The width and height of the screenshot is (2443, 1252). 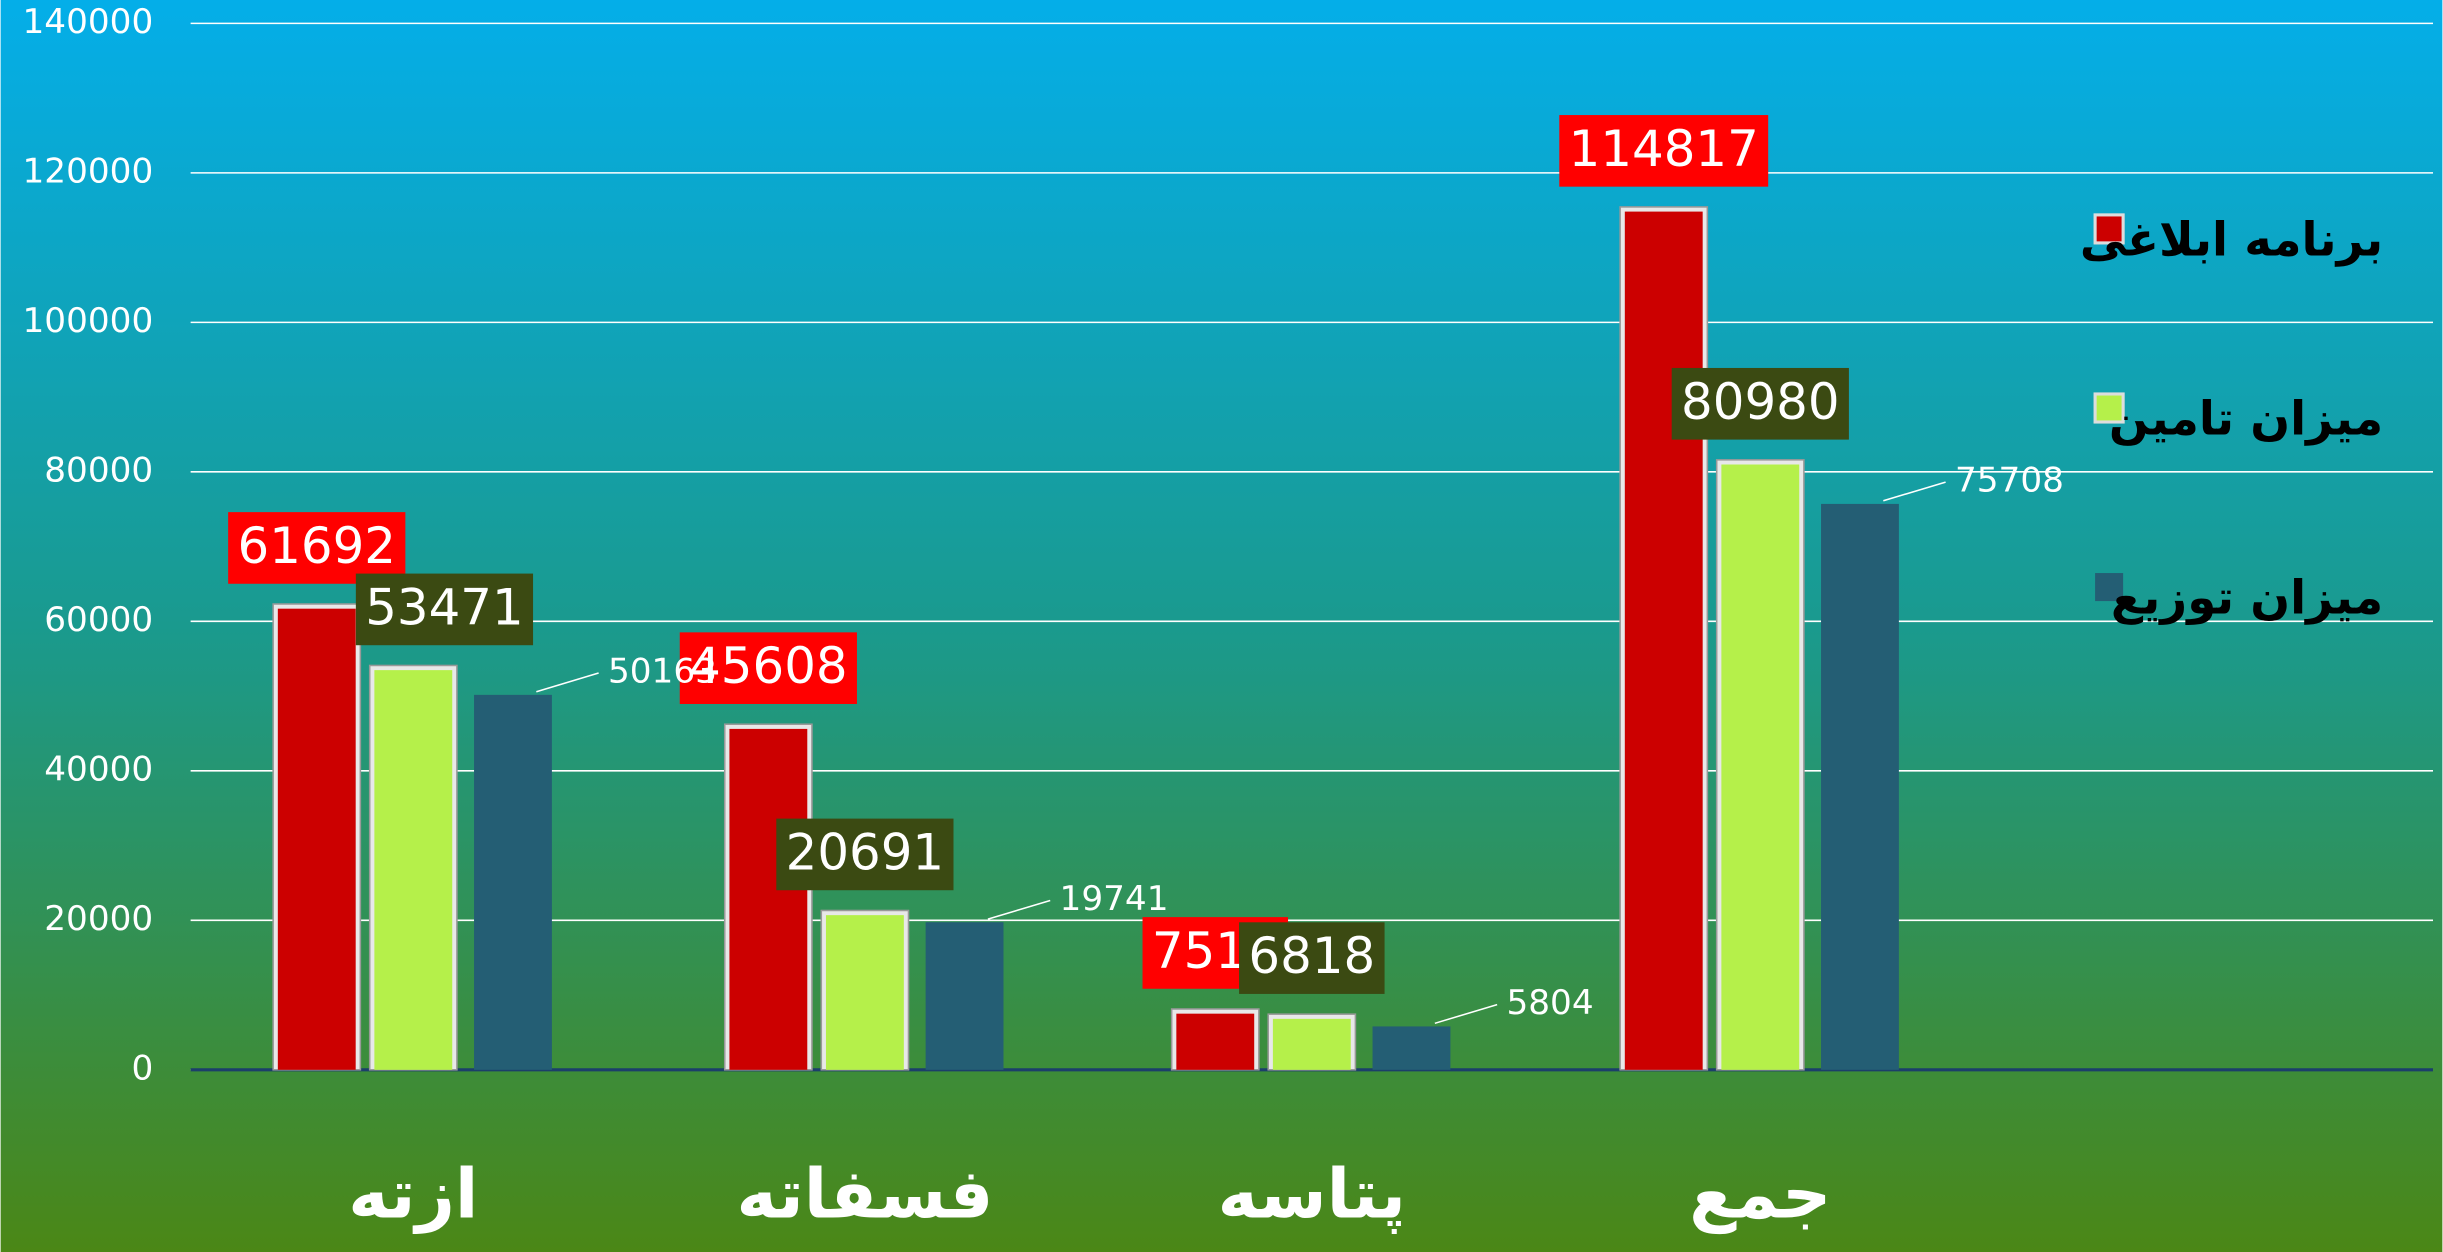 What do you see at coordinates (864, 1195) in the screenshot?
I see `x-tick-label: فسفاته` at bounding box center [864, 1195].